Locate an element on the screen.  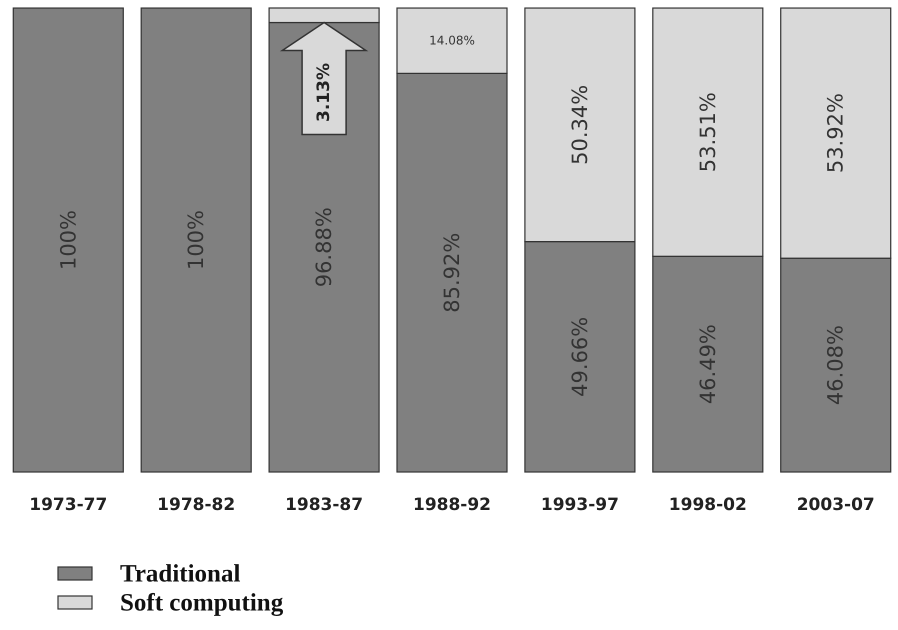
x-tick-label: 1988-92 is located at coordinates (452, 505).